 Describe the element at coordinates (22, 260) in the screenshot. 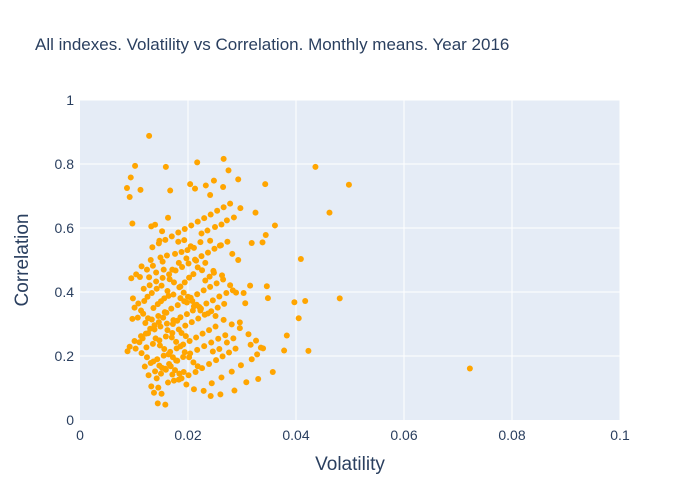

I see `y-axis-title: Correlation` at that location.